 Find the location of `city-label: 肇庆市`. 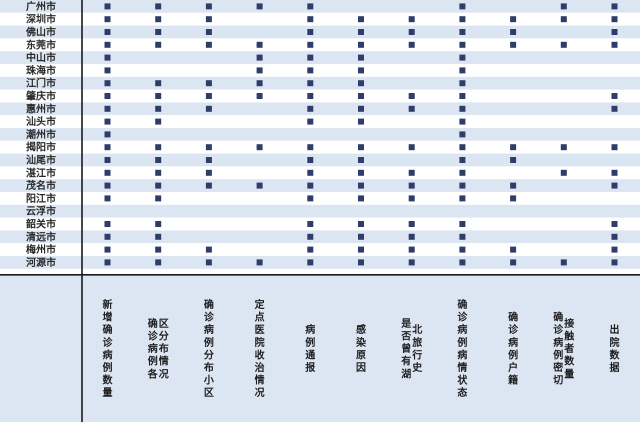

city-label: 肇庆市 is located at coordinates (40, 96).